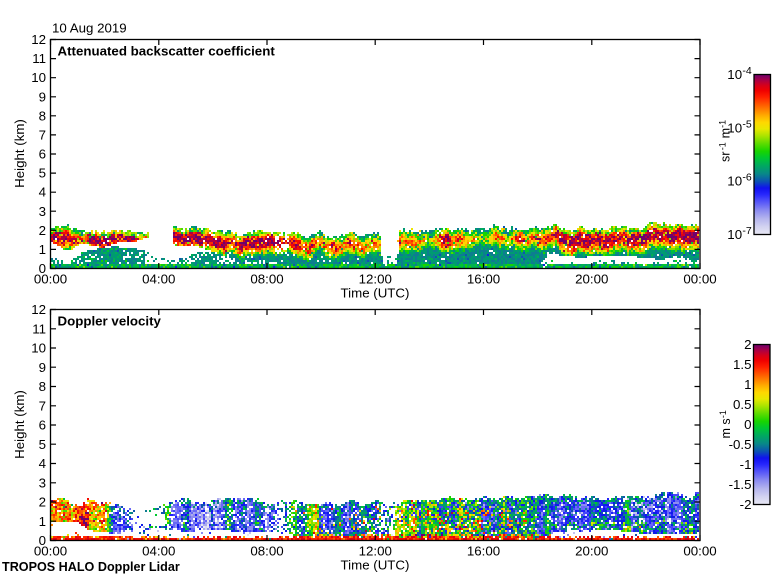  I want to click on svg-text: -0.5, so click(740, 444).